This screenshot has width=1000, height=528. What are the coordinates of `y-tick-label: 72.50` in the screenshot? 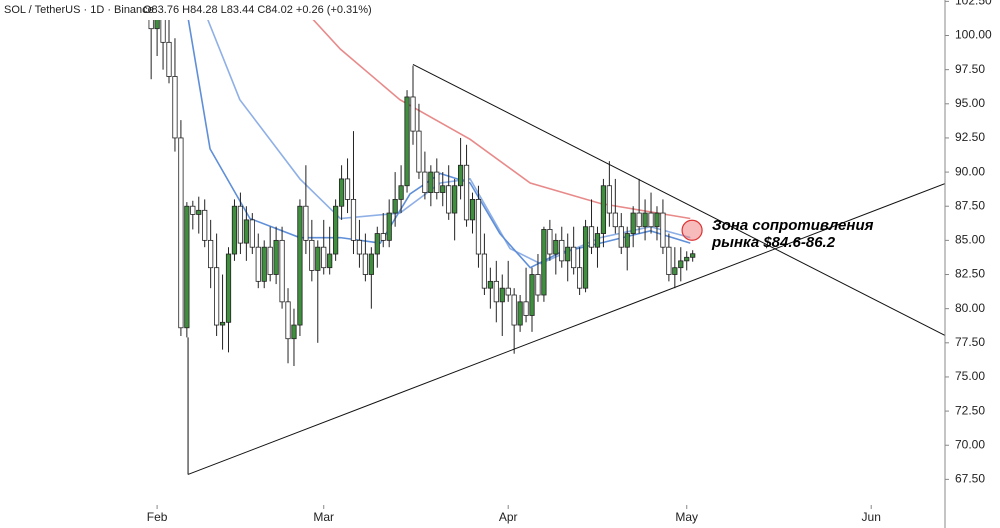 It's located at (970, 410).